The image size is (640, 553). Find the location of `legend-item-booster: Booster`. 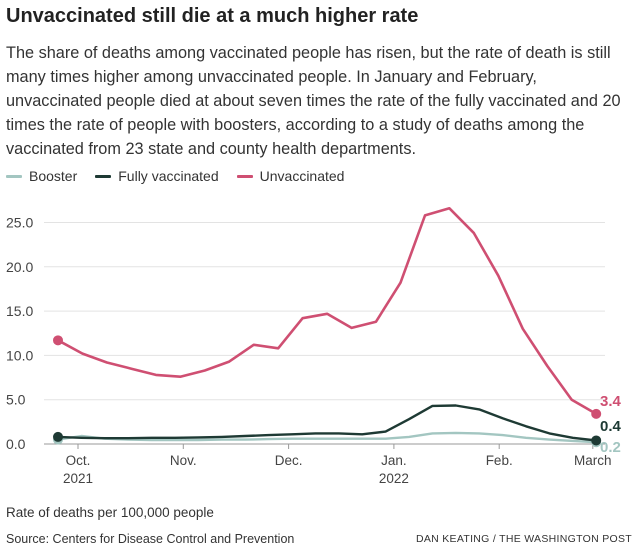

legend-item-booster: Booster is located at coordinates (41, 176).